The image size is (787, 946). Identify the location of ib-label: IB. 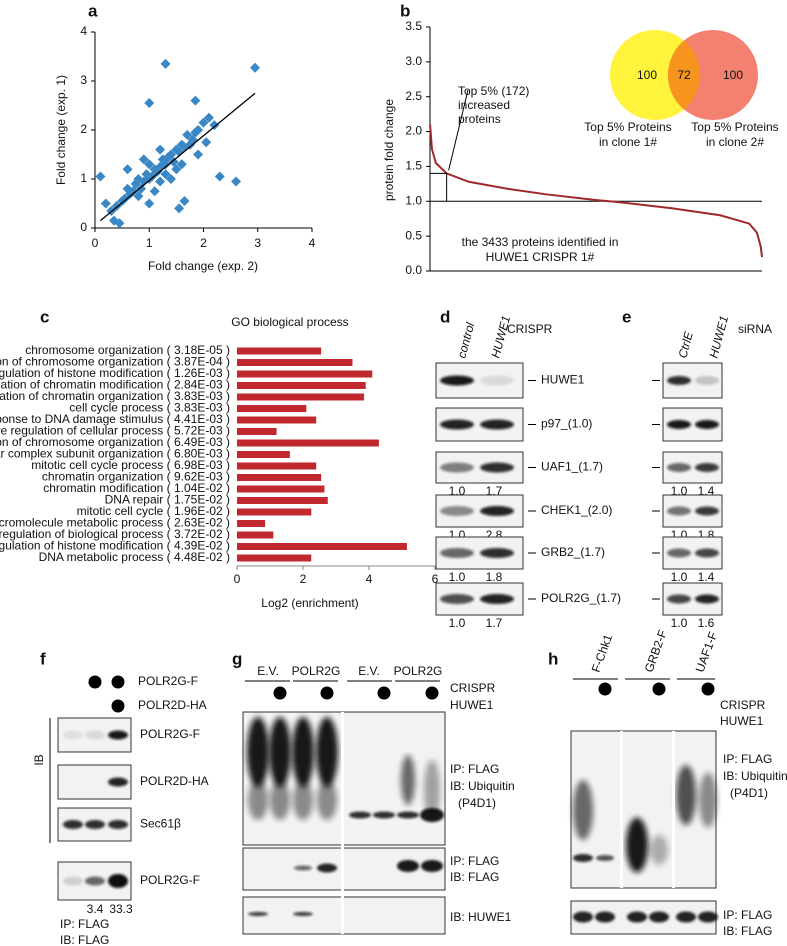
(39, 759).